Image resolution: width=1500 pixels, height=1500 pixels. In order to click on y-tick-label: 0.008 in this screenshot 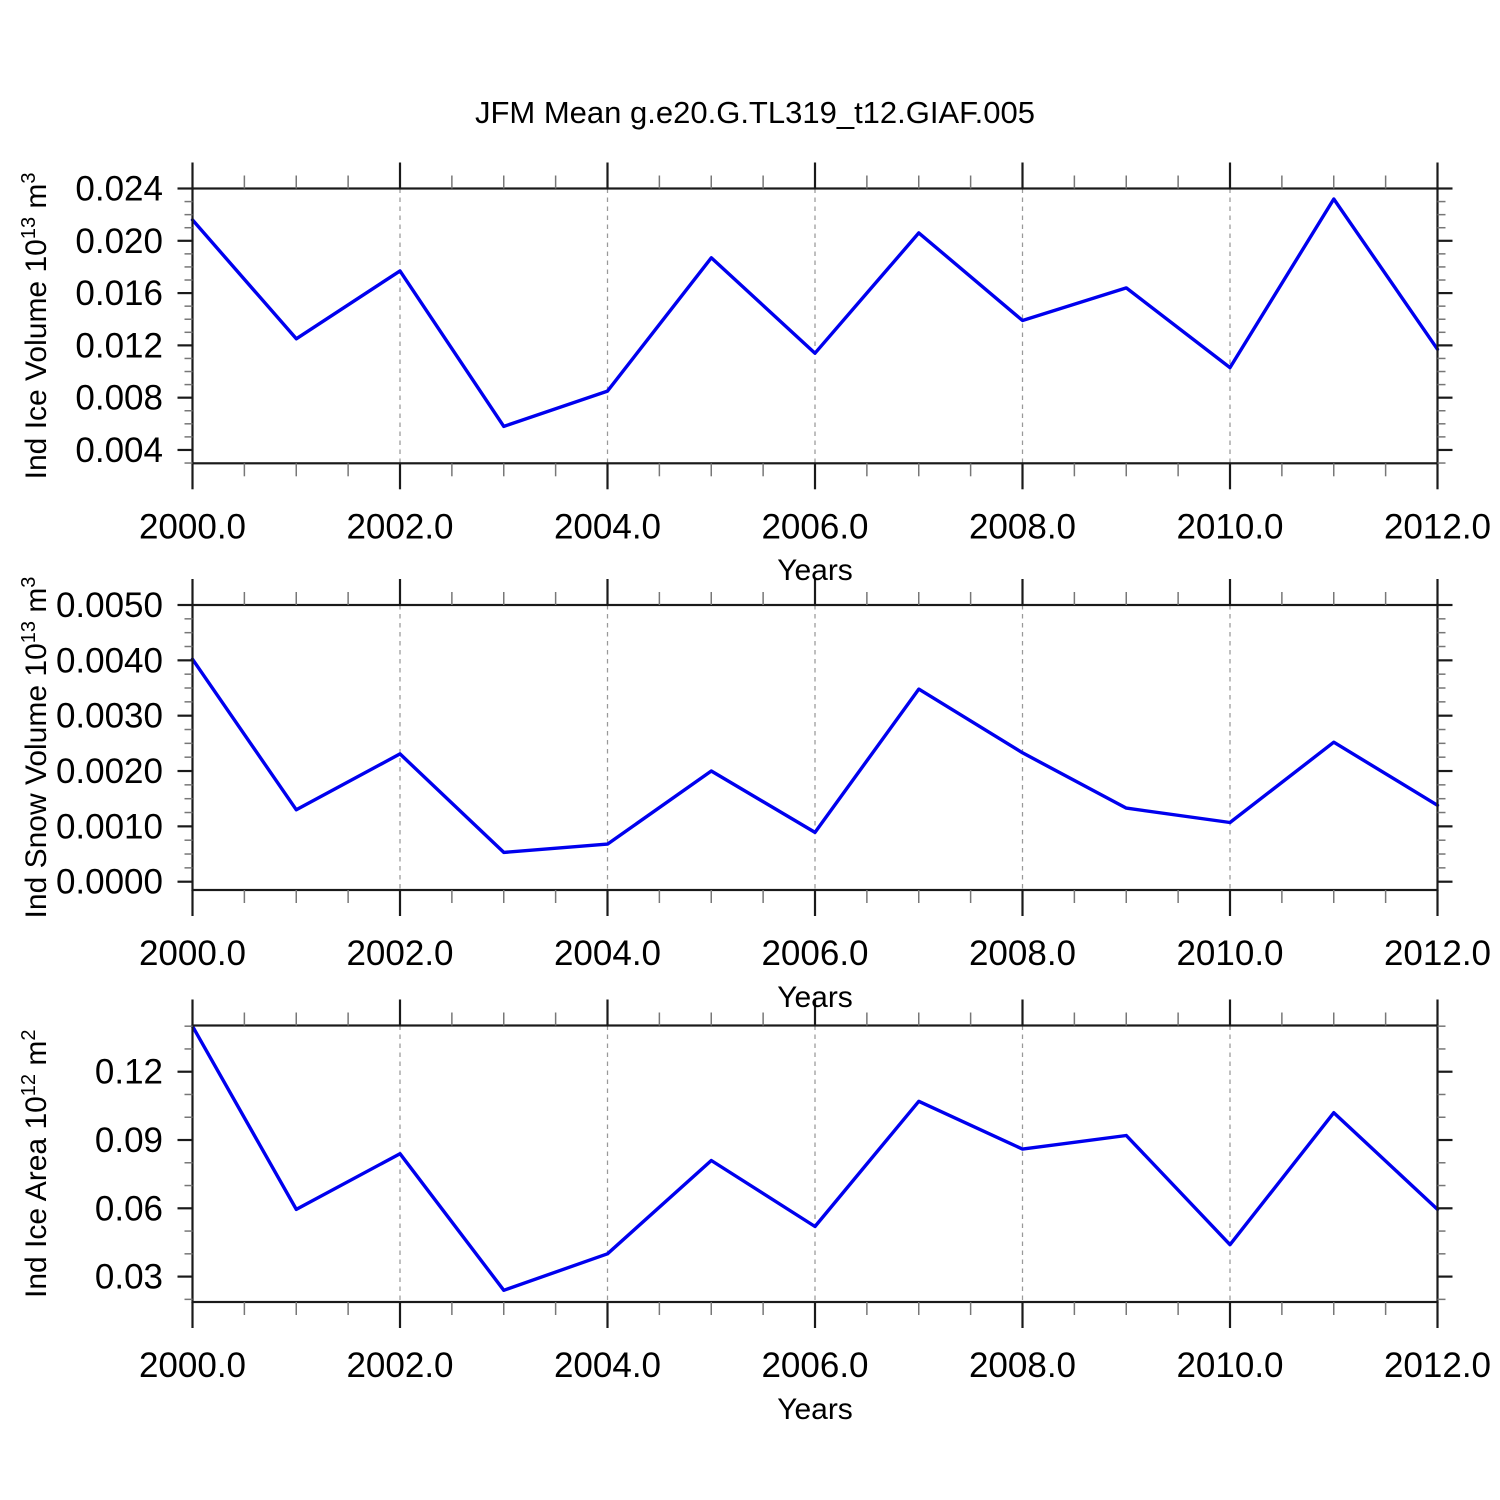, I will do `click(119, 398)`.